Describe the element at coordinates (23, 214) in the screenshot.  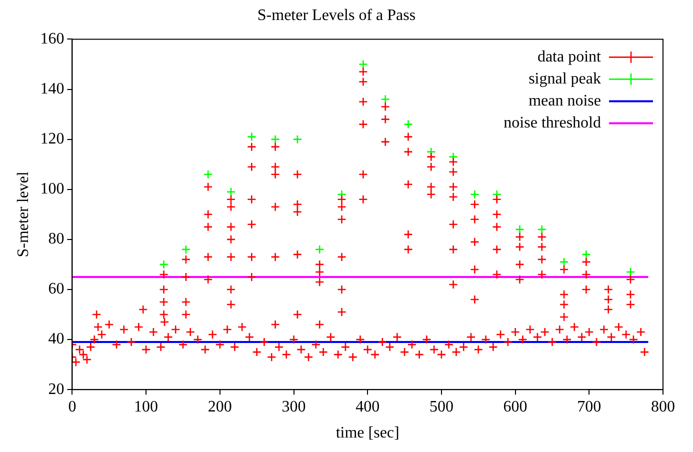
I see `y-axis-title: S-meter level` at that location.